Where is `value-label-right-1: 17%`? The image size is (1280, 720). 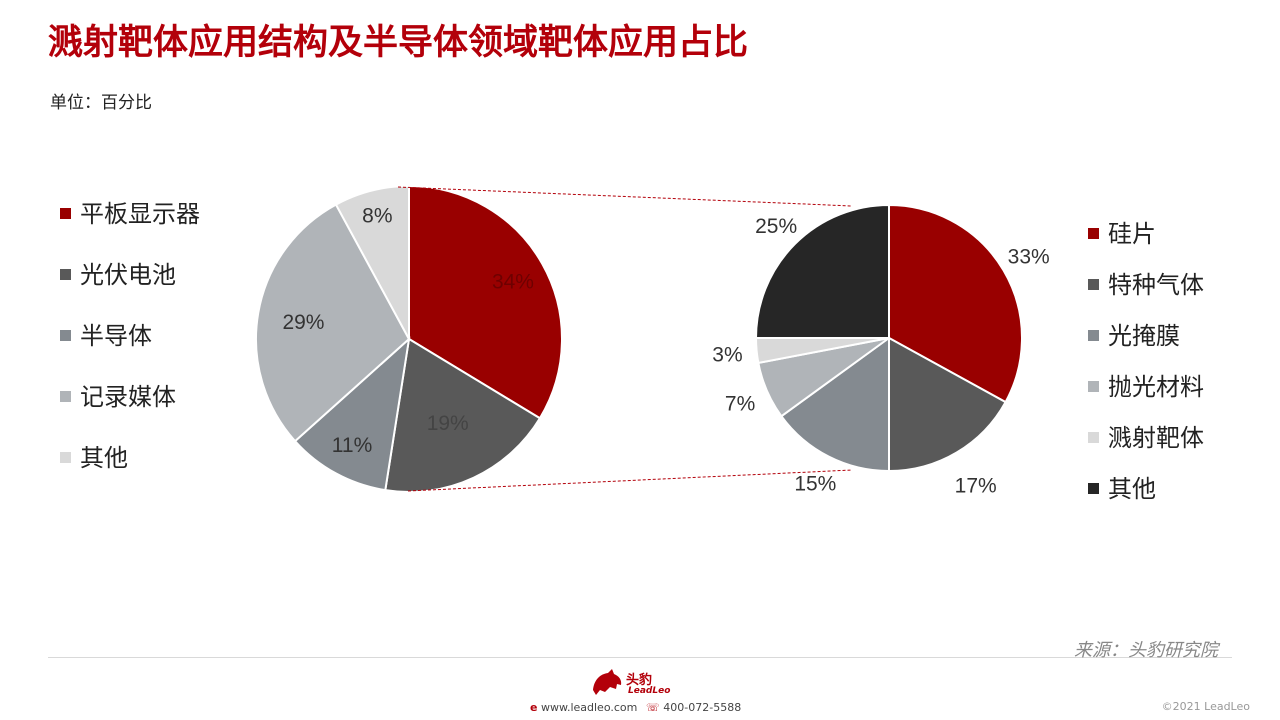
value-label-right-1: 17% is located at coordinates (976, 486).